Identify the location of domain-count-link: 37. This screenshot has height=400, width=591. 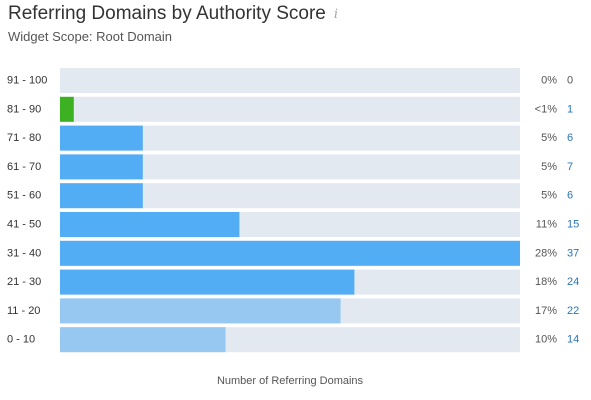
(573, 253).